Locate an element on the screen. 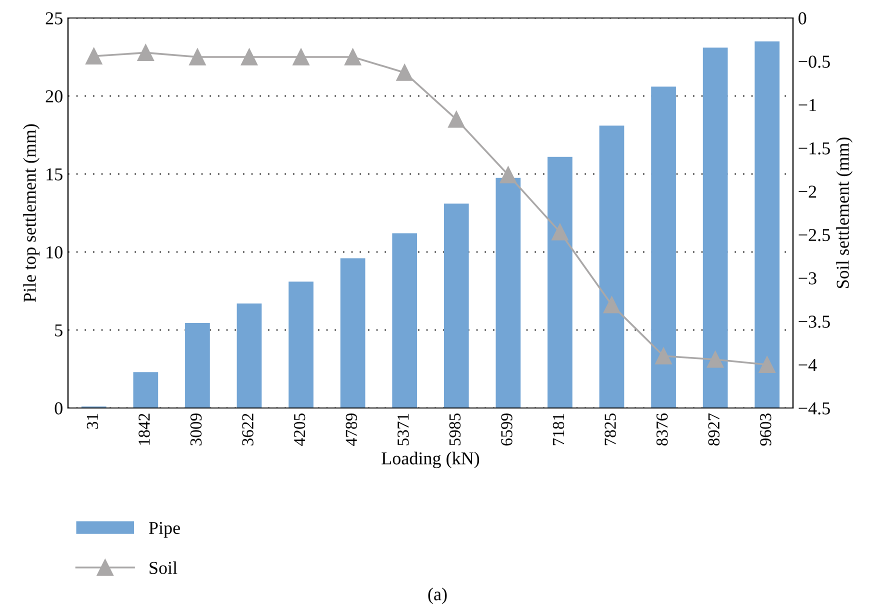 The width and height of the screenshot is (875, 616). x-tick-label: 4789 is located at coordinates (351, 430).